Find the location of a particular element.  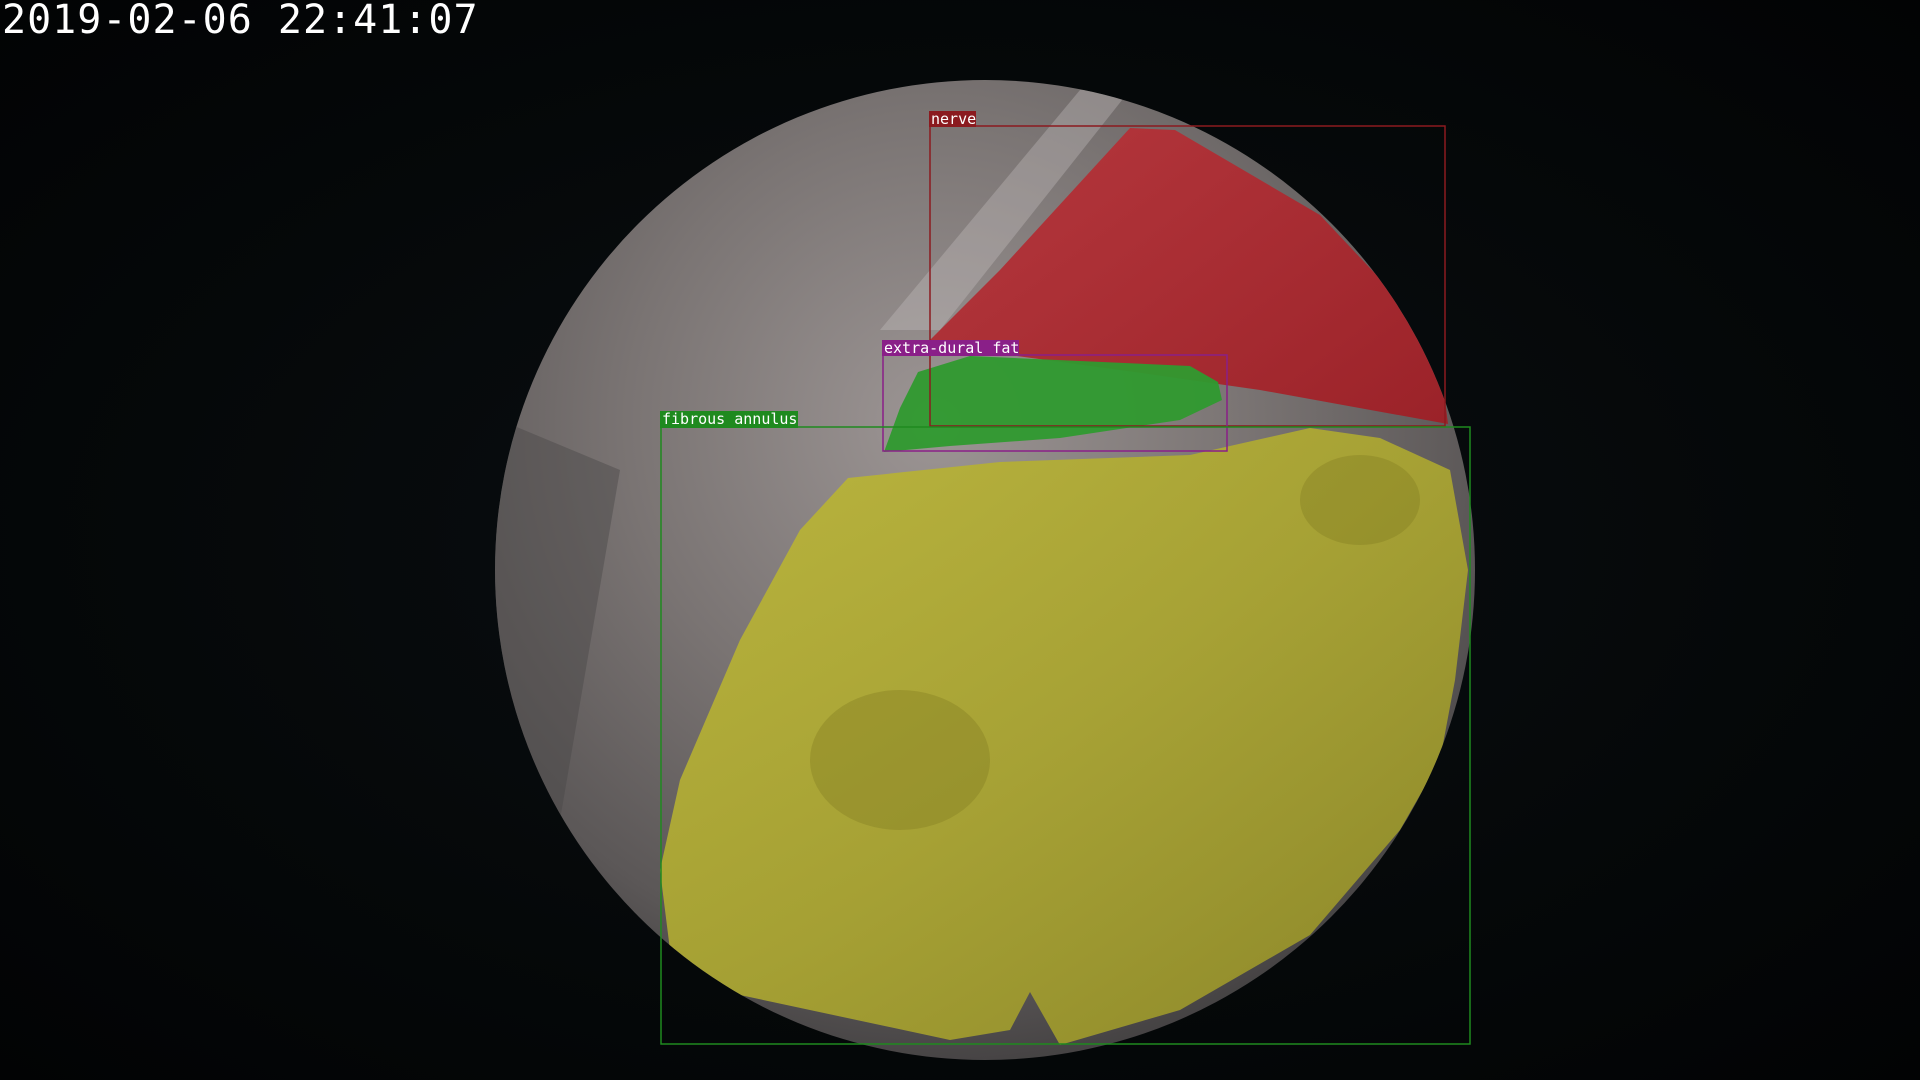

nerve-label-bg is located at coordinates (952, 119).